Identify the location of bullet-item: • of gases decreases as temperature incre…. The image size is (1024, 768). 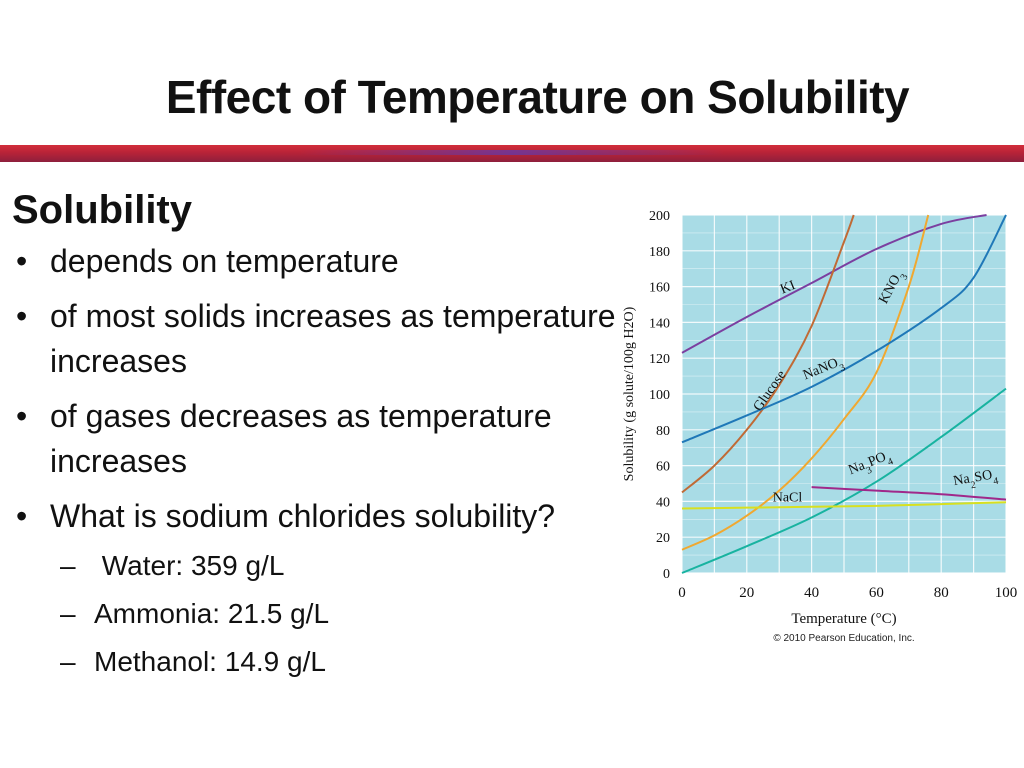
(322, 439).